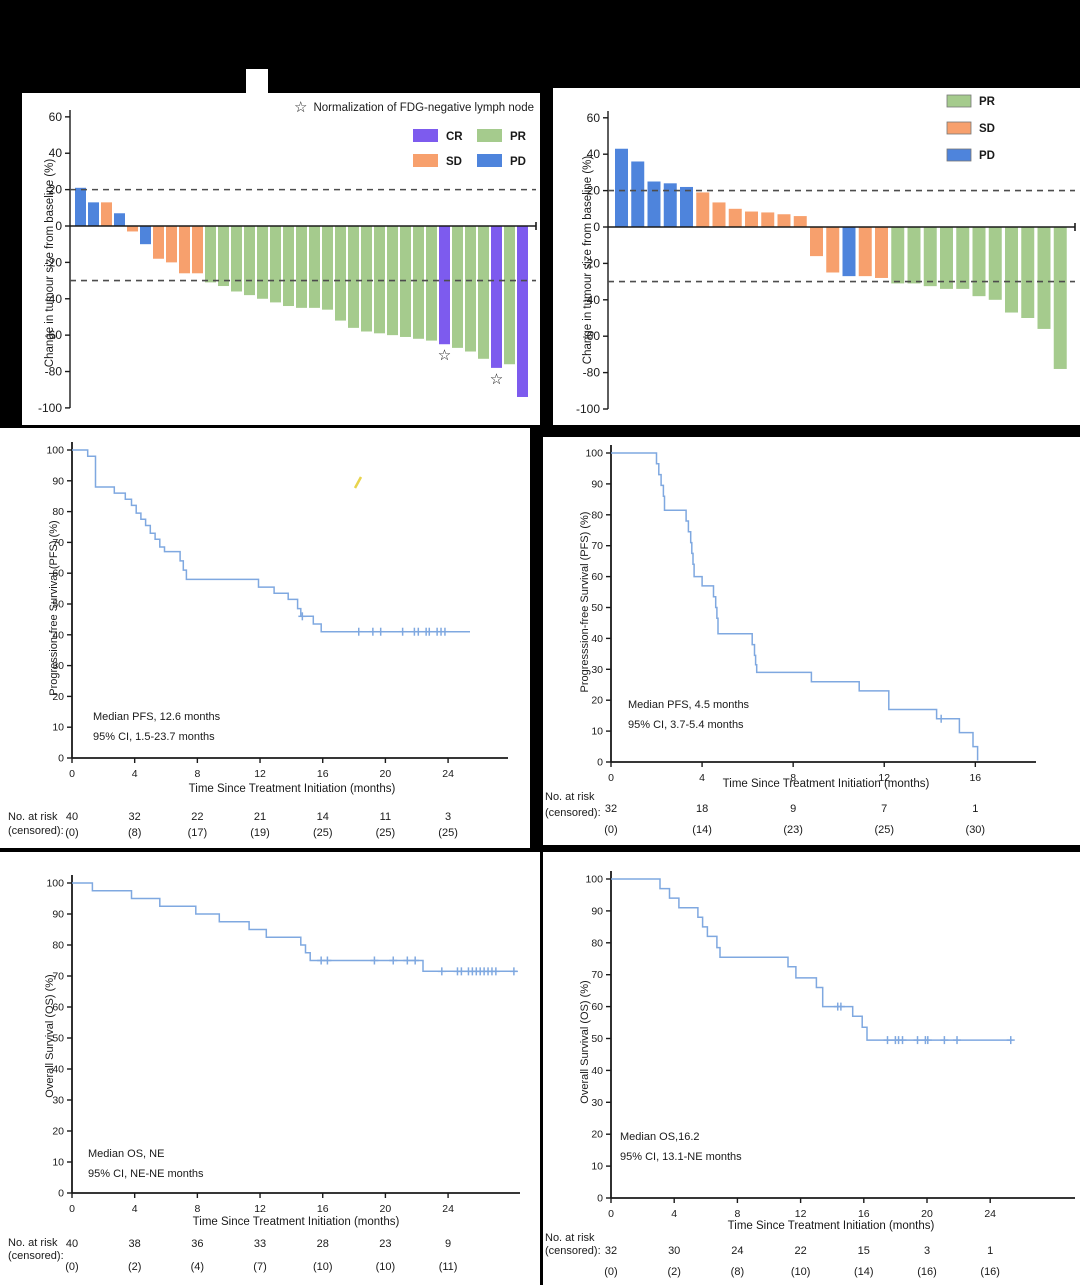 Image resolution: width=1080 pixels, height=1285 pixels. I want to click on ci-annotation: 95% CI, 1.5-23.7 months, so click(154, 737).